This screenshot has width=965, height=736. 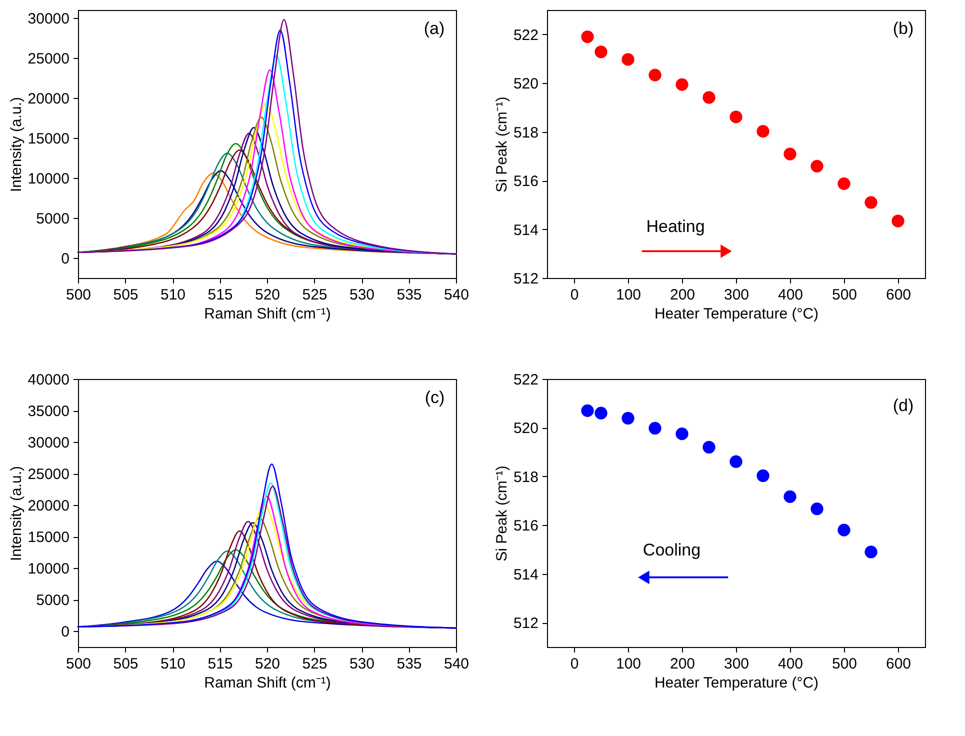 I want to click on annotation: Heating, so click(x=675, y=226).